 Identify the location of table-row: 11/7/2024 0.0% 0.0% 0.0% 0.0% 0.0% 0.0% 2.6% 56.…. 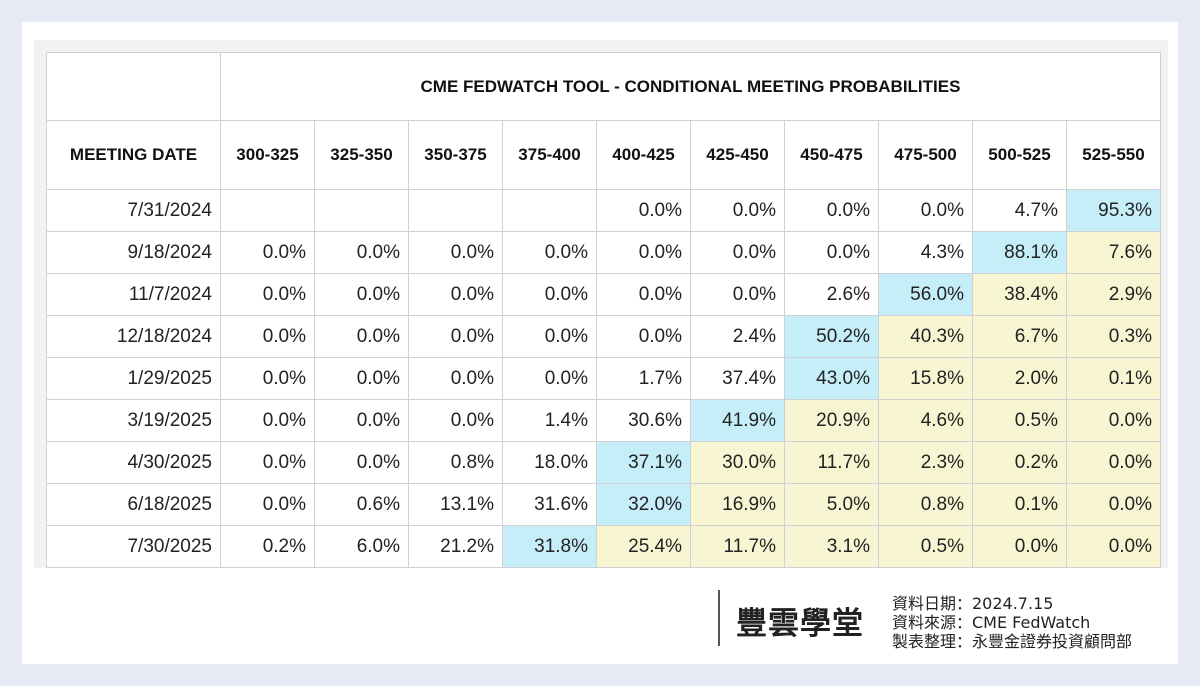
(603, 294).